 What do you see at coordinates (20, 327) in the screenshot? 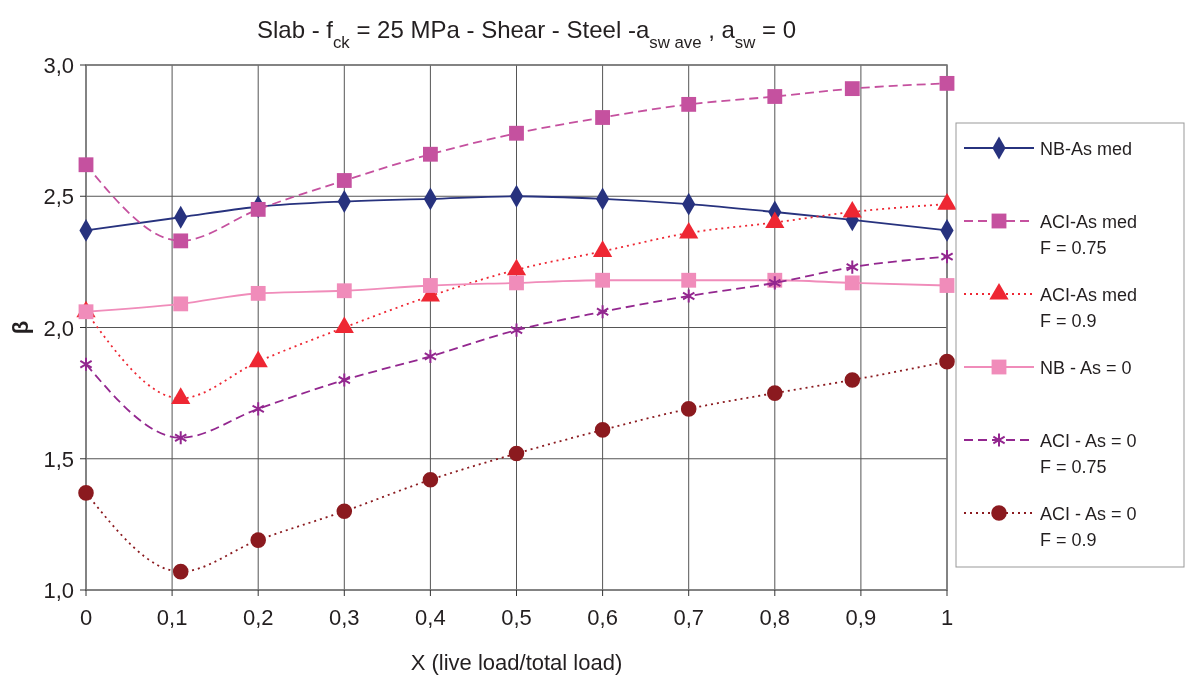
I see `y-axis-title: β` at bounding box center [20, 327].